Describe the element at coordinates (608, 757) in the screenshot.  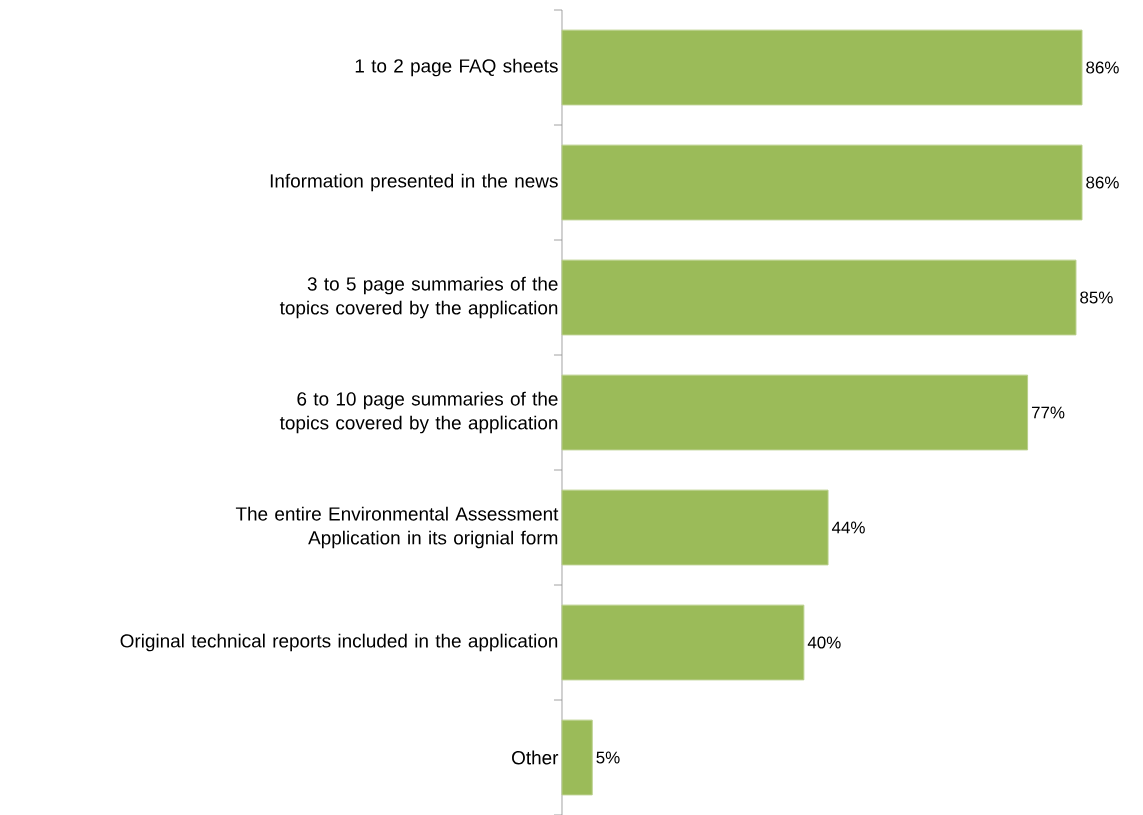
I see `data-label: 5%` at that location.